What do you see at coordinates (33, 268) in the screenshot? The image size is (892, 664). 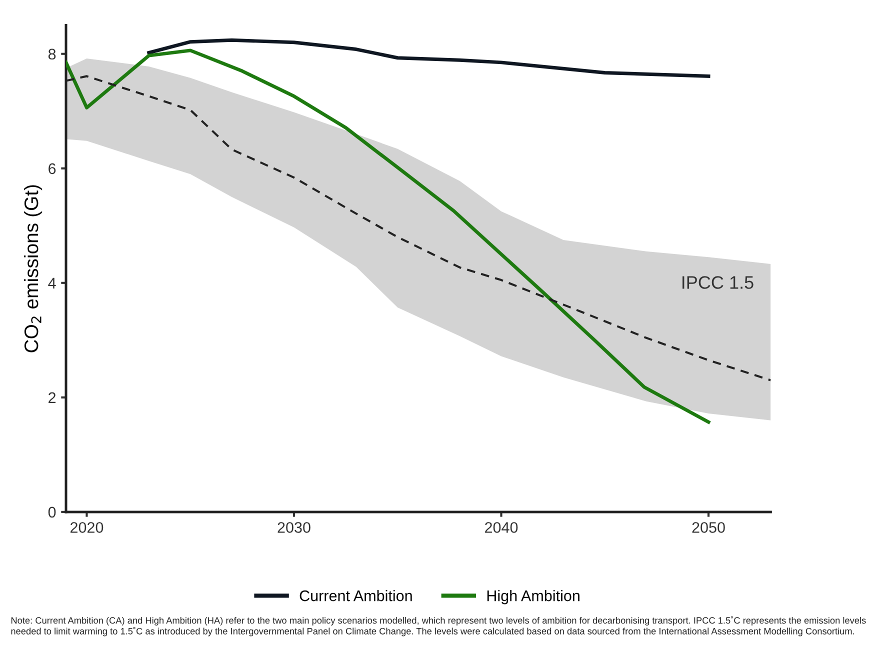 I see `y-axis-title: CO$_{2}$ emissions (Gt)` at bounding box center [33, 268].